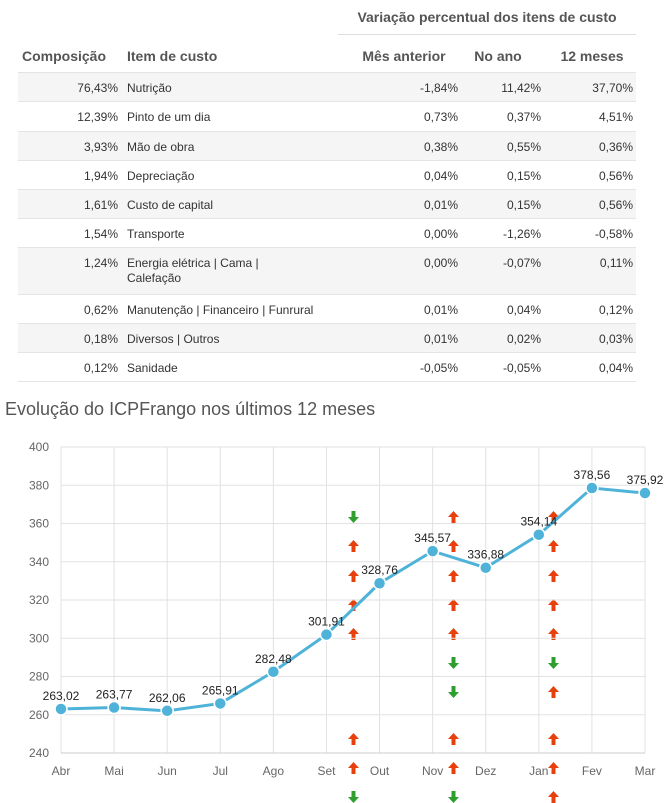 The width and height of the screenshot is (670, 803). I want to click on cell-12-meses: 0,11%, so click(590, 477).